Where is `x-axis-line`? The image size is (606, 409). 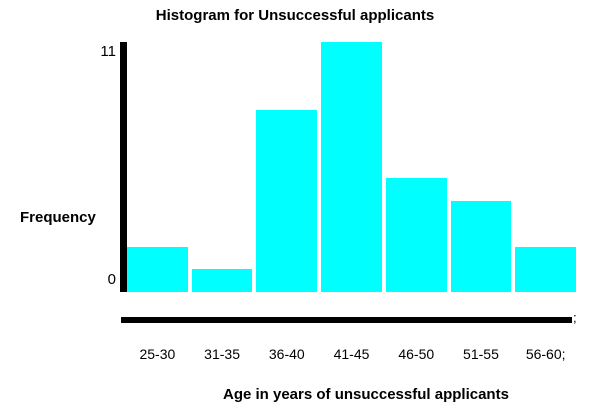
x-axis-line is located at coordinates (346, 320).